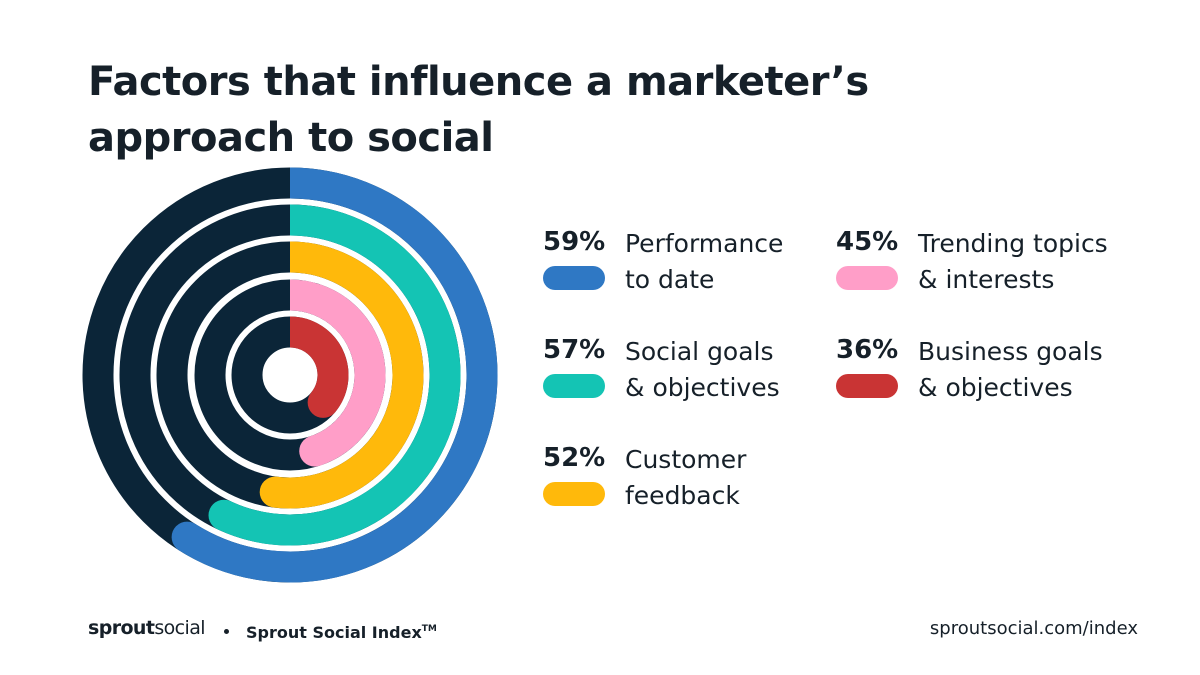 This screenshot has height=675, width=1200. I want to click on legend-label: Social goals & objectives, so click(702, 369).